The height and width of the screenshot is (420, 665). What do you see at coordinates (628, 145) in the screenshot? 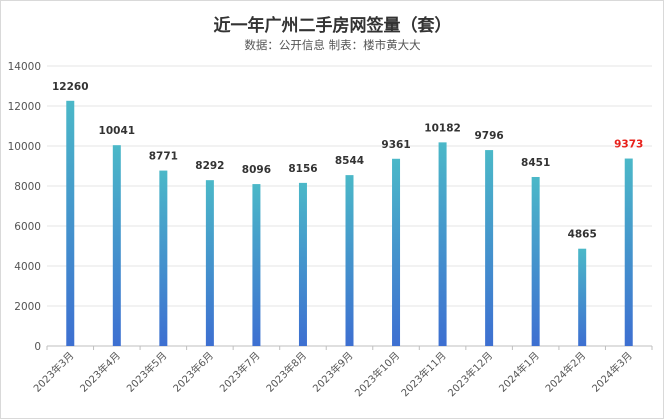
I see `data-label: 9373` at bounding box center [628, 145].